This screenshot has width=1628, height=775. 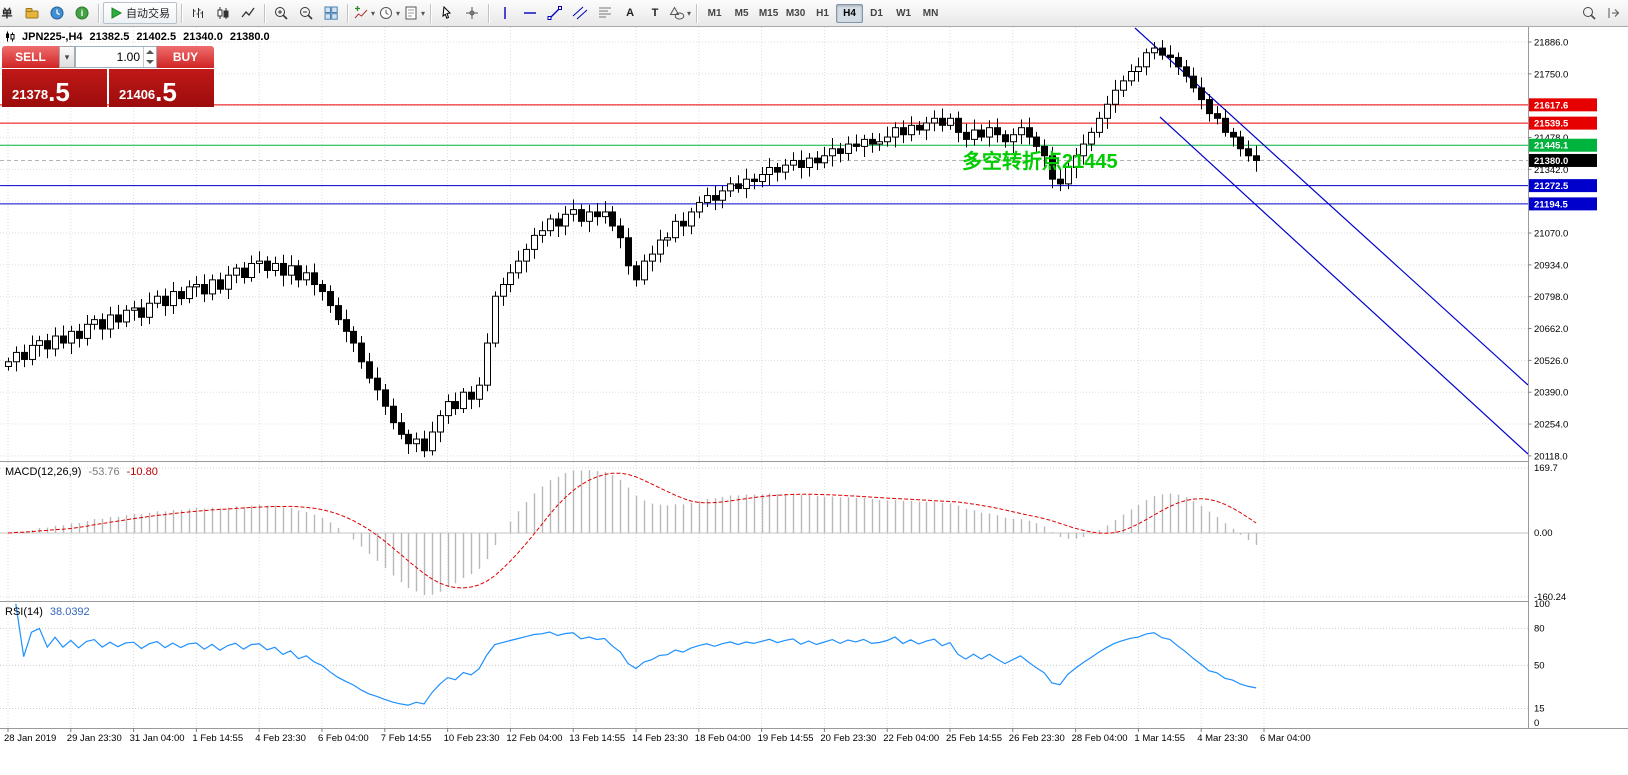 I want to click on vertical-line-button, so click(x=505, y=13).